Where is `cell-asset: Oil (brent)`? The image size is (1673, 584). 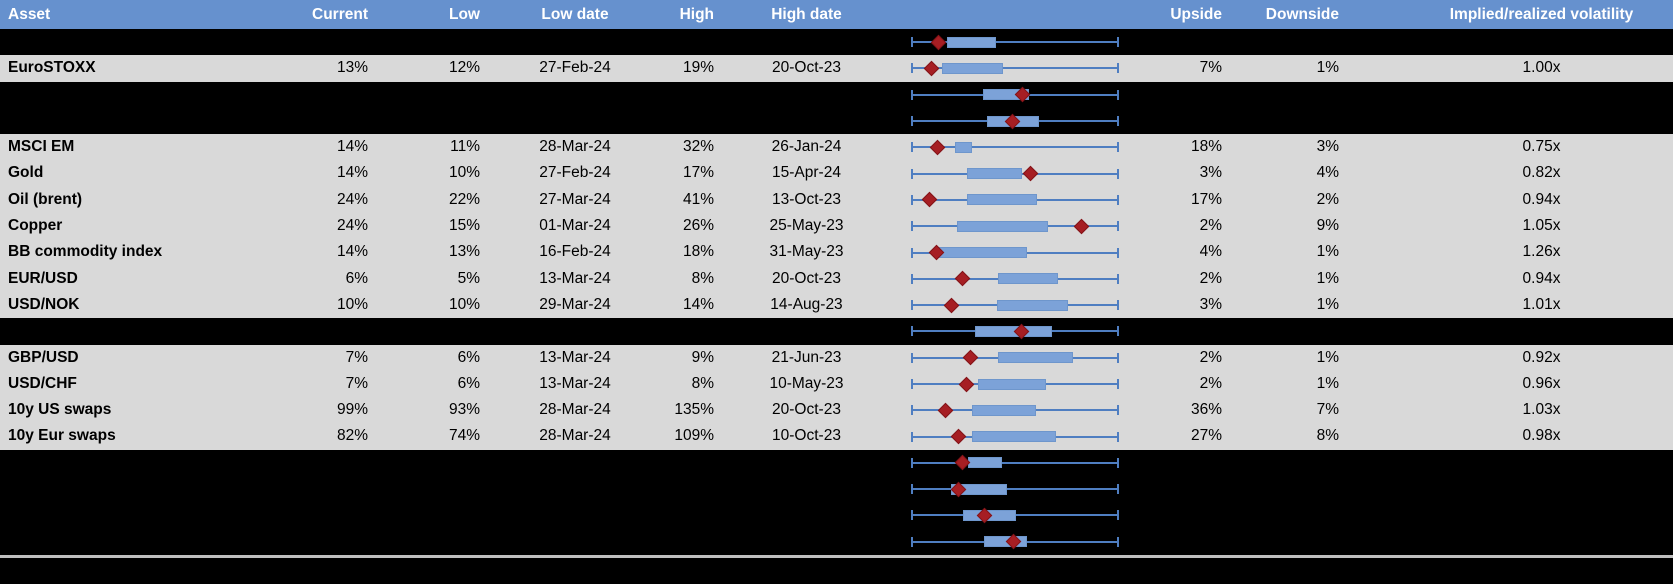
cell-asset: Oil (brent) is located at coordinates (45, 199).